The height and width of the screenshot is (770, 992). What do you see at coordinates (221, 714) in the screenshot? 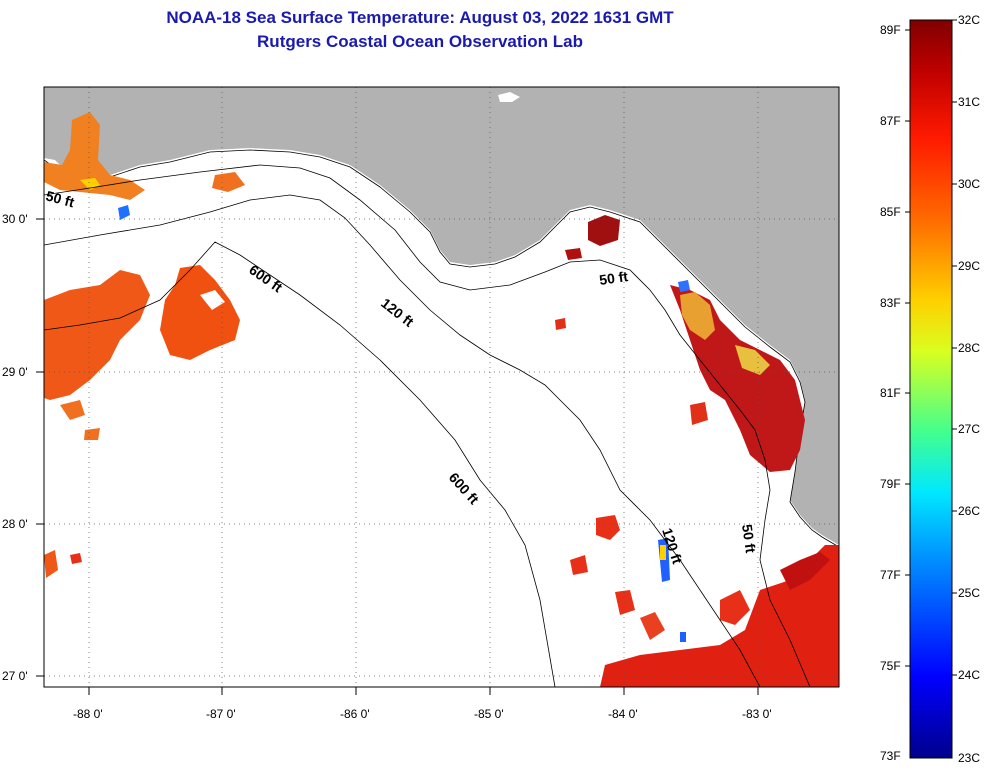
I see `lon-label: -87 0'` at bounding box center [221, 714].